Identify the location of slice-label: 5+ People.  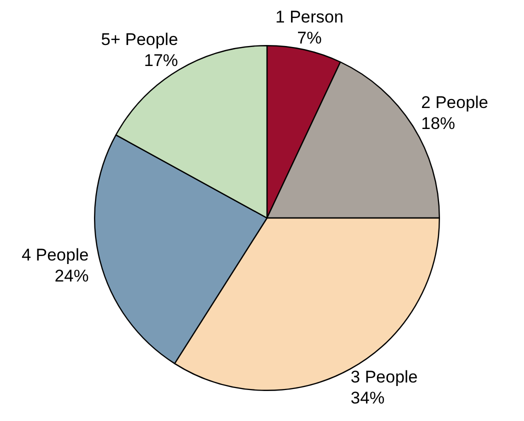
(139, 39).